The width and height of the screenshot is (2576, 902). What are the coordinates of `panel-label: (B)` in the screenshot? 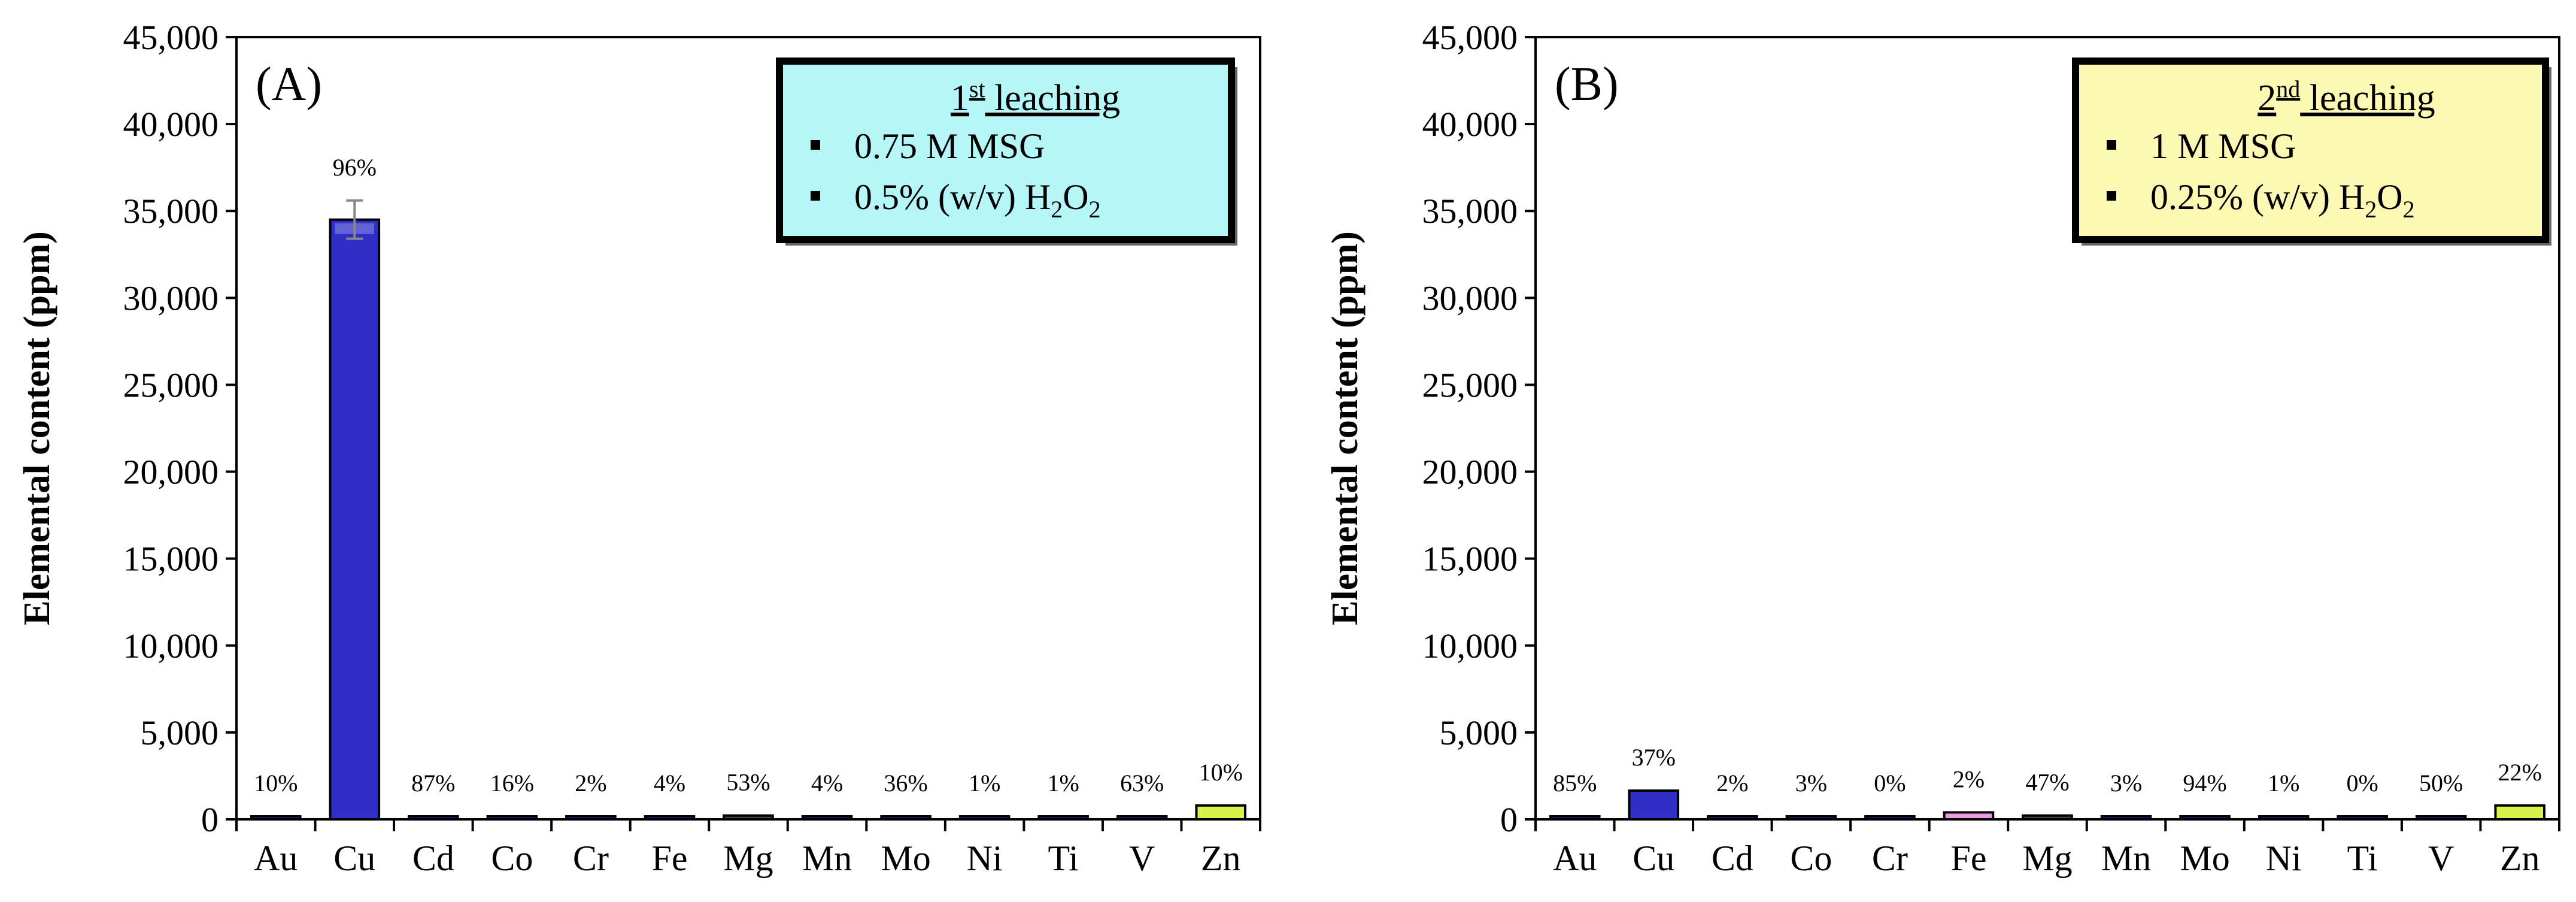 It's located at (1587, 85).